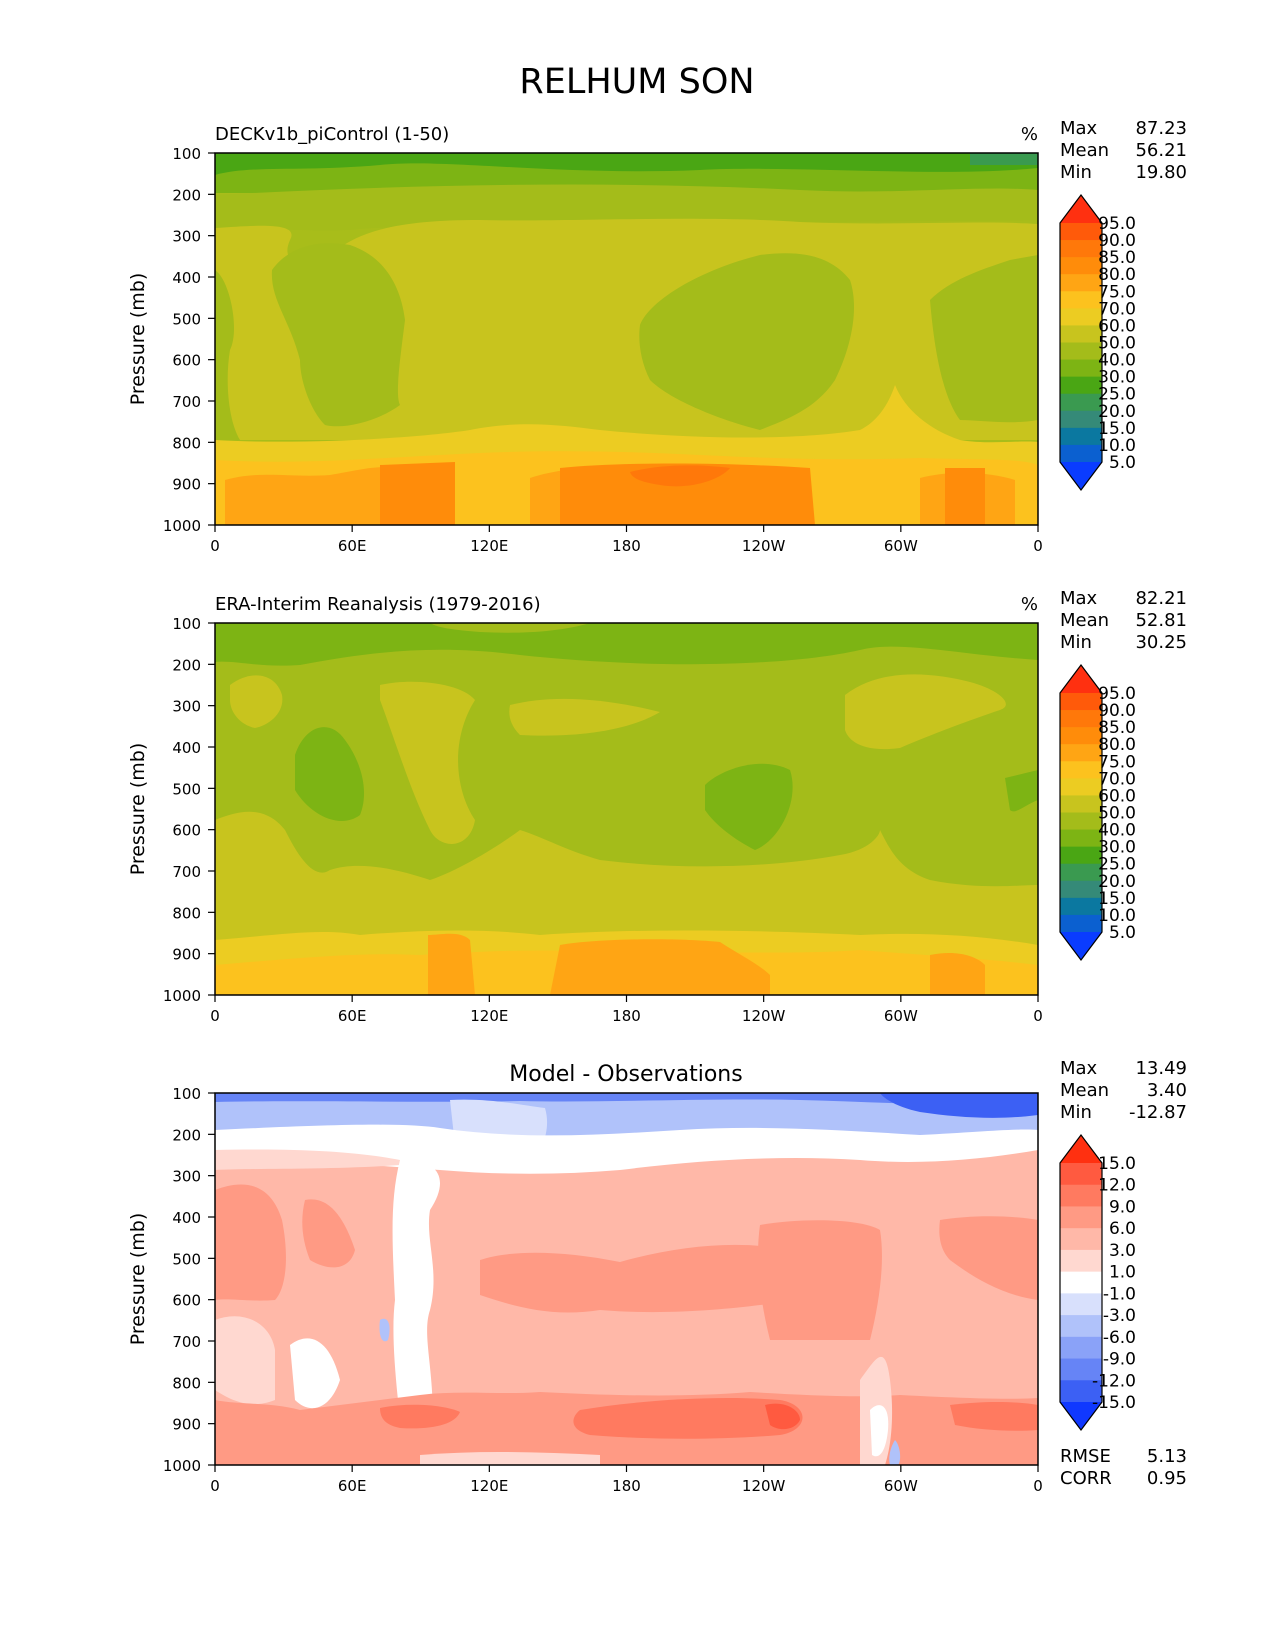  Describe the element at coordinates (1117, 241) in the screenshot. I see `colorbar-label: 90.0` at that location.